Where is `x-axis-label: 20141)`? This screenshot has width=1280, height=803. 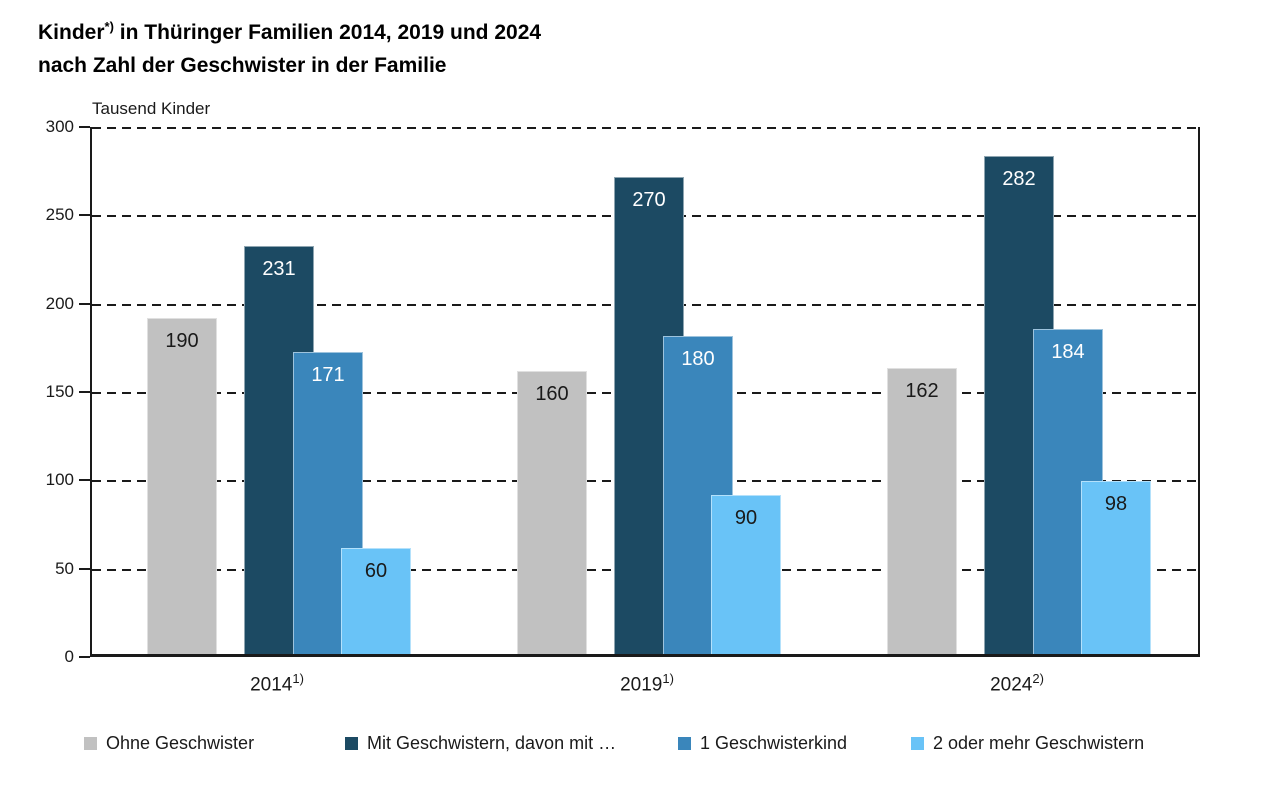
x-axis-label: 20141) is located at coordinates (277, 683).